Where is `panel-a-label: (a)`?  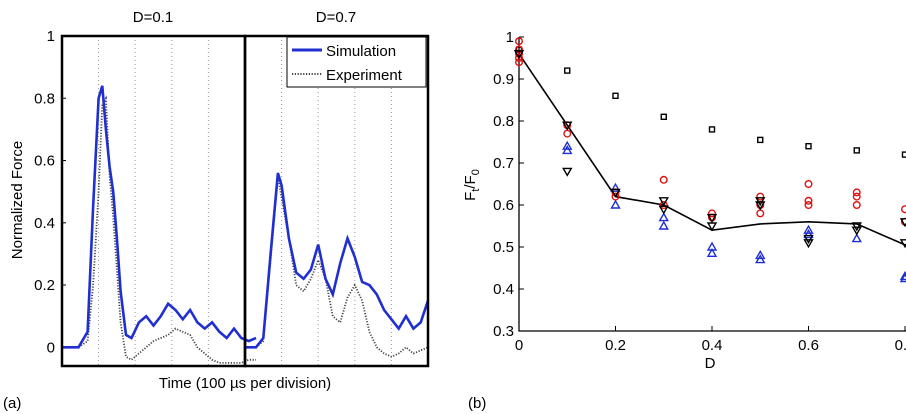
panel-a-label: (a) is located at coordinates (12, 403).